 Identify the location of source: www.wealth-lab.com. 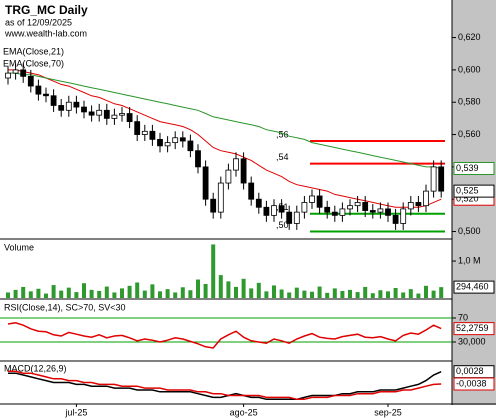
(45, 33).